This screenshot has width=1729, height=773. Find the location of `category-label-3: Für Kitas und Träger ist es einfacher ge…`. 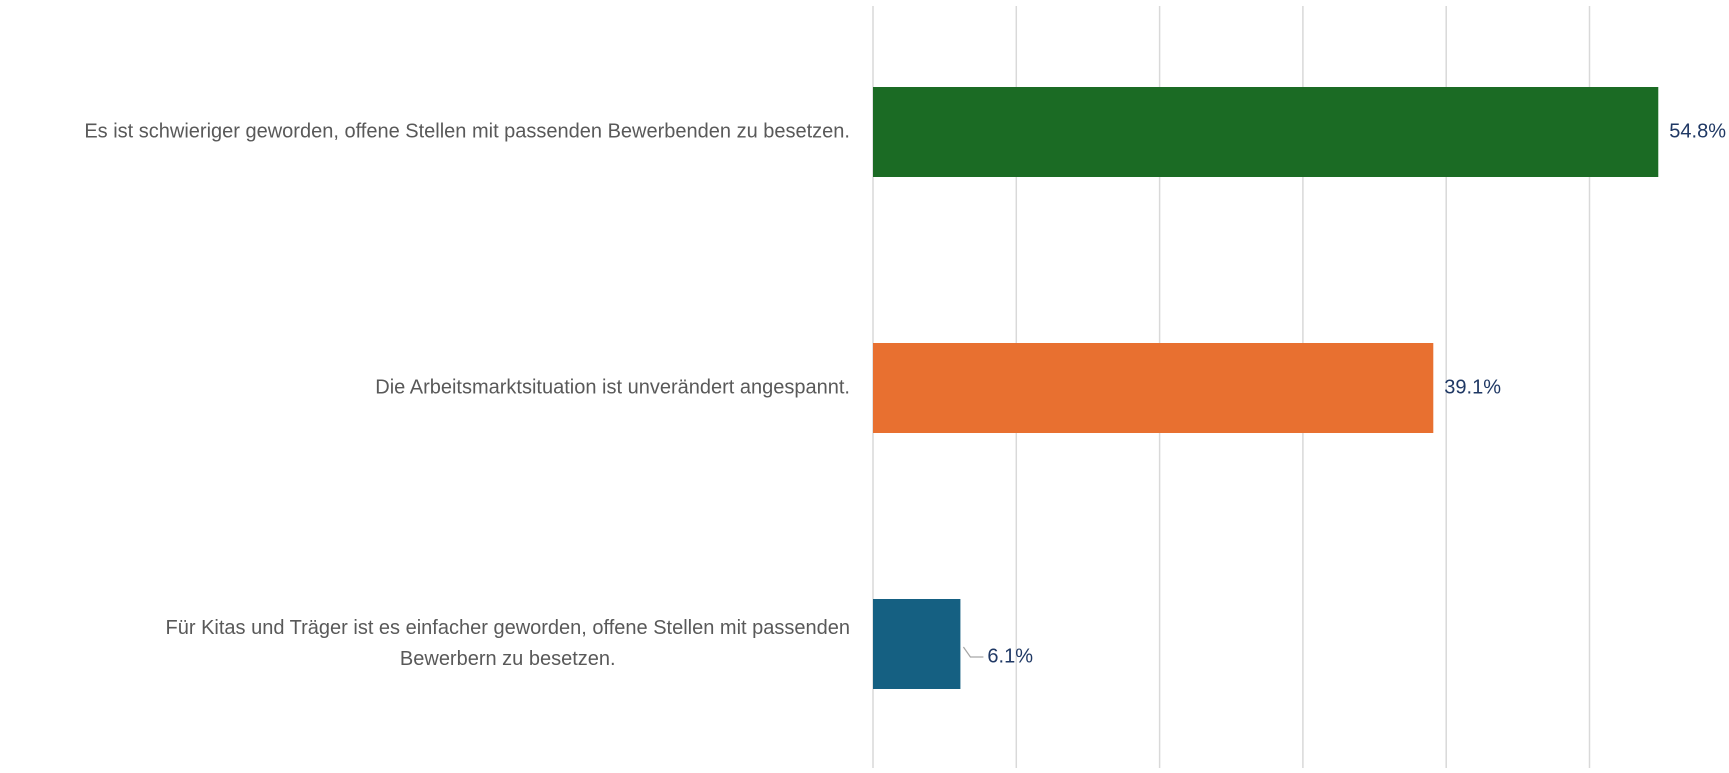

category-label-3: Für Kitas und Träger ist es einfacher ge… is located at coordinates (425, 644).